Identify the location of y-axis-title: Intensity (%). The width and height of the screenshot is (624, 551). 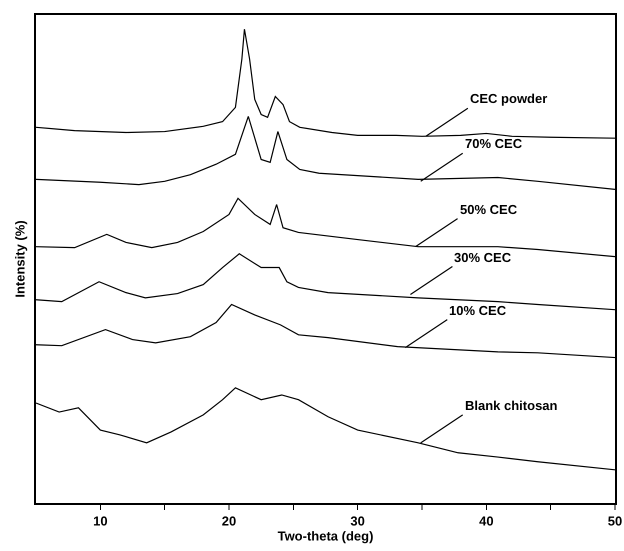
(20, 259).